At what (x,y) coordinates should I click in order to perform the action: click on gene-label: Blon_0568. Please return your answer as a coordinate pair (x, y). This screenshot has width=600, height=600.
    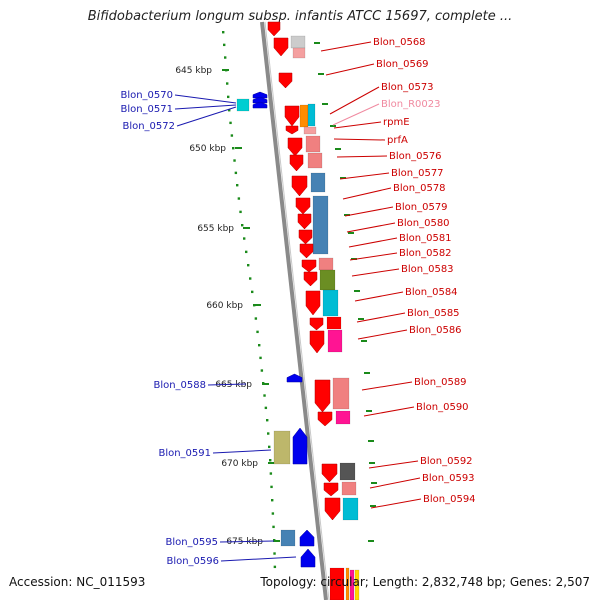
    Looking at the image, I should click on (399, 42).